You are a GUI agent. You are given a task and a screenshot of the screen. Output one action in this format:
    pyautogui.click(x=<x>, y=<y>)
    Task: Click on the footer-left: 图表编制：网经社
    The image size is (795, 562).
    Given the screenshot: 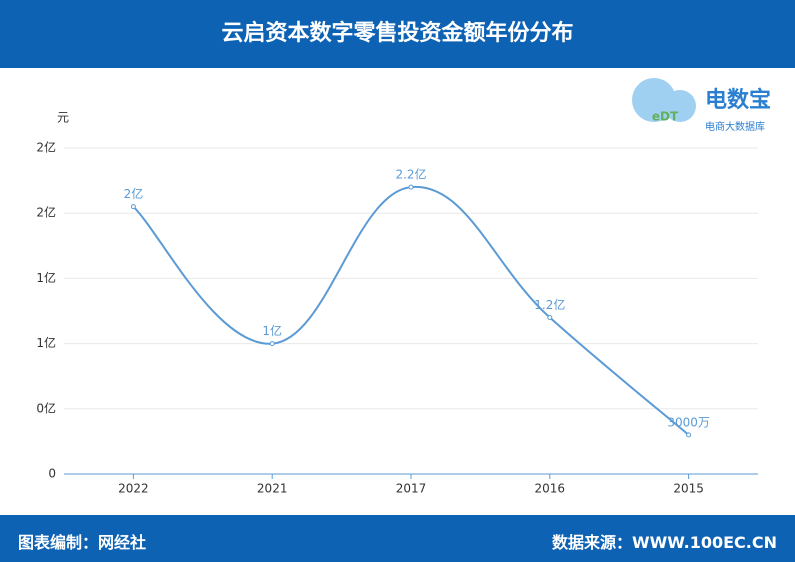 What is the action you would take?
    pyautogui.click(x=82, y=542)
    